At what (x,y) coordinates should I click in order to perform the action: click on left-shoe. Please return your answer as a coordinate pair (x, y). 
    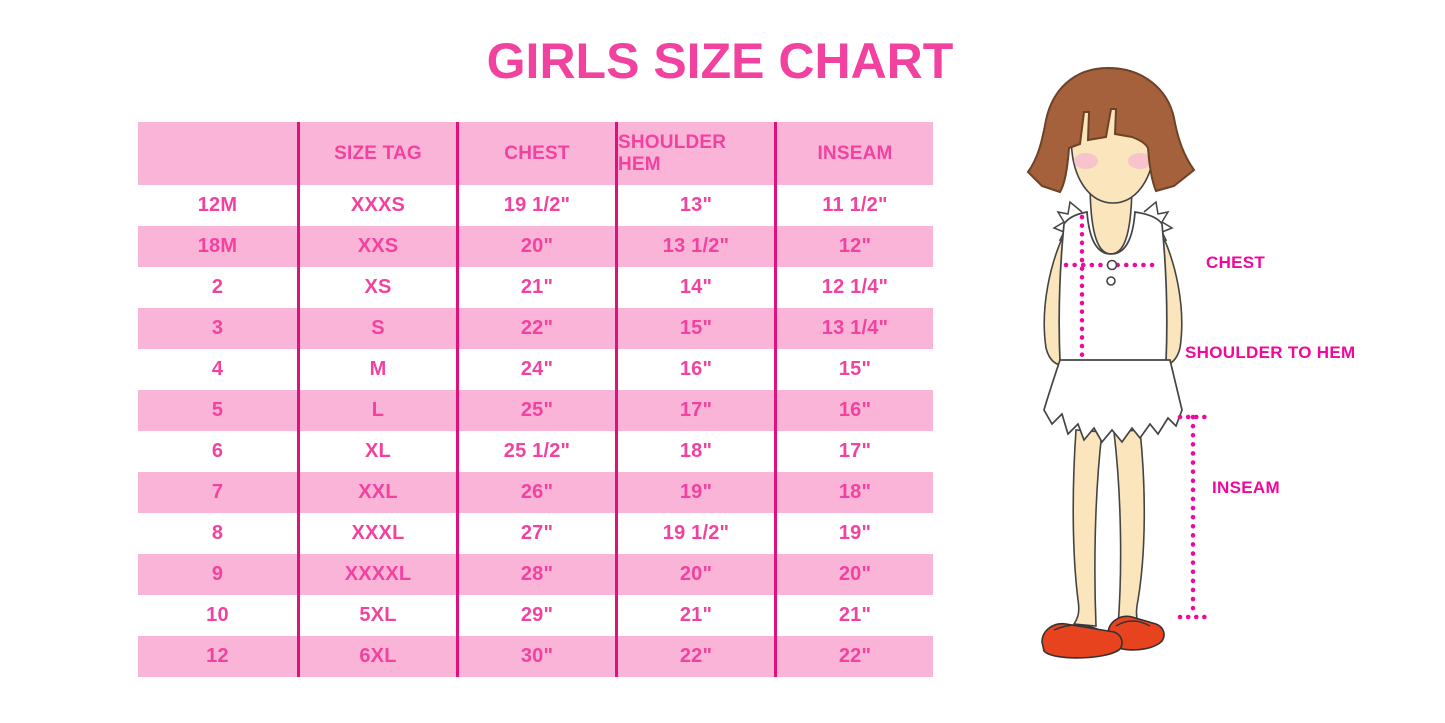
    Looking at the image, I should click on (1082, 640).